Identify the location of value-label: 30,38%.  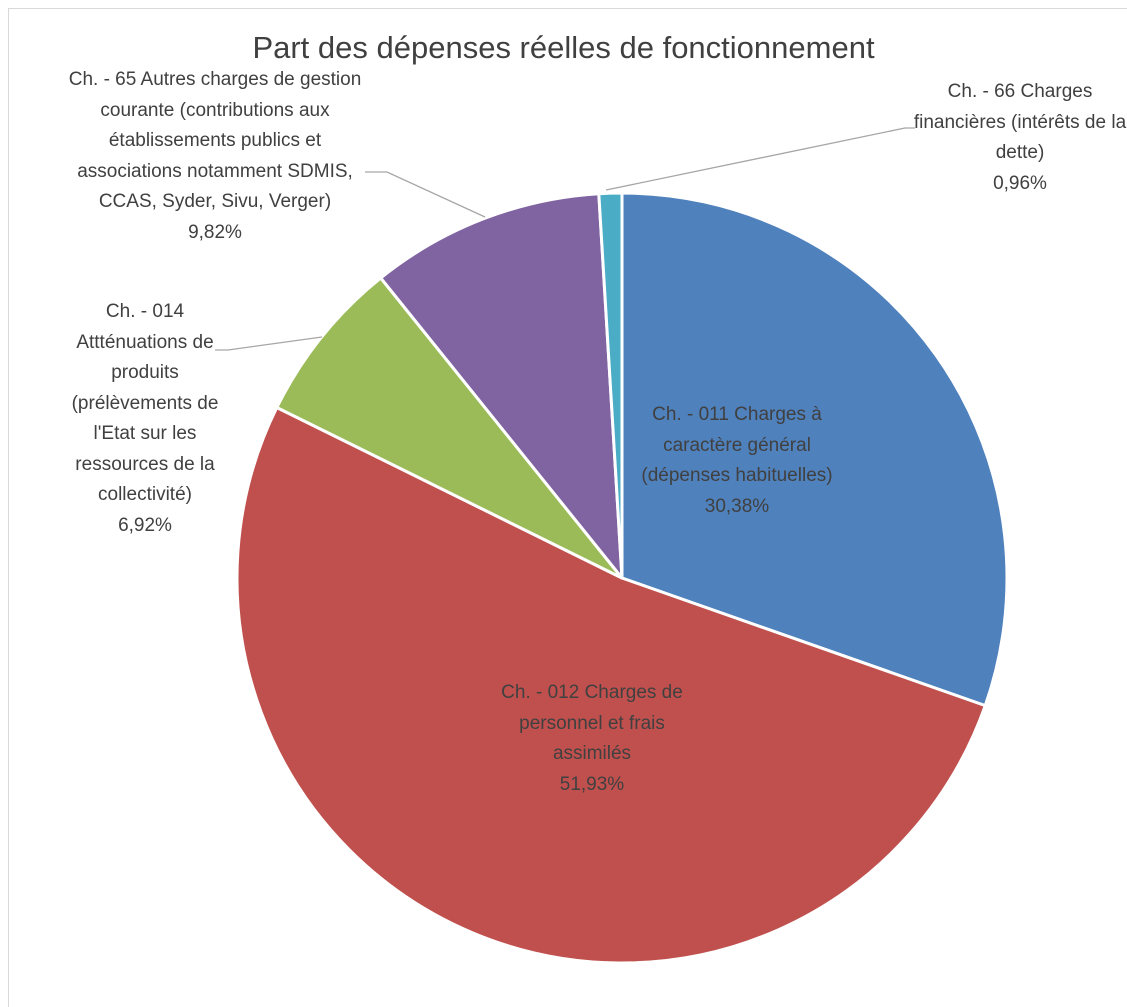
(737, 506).